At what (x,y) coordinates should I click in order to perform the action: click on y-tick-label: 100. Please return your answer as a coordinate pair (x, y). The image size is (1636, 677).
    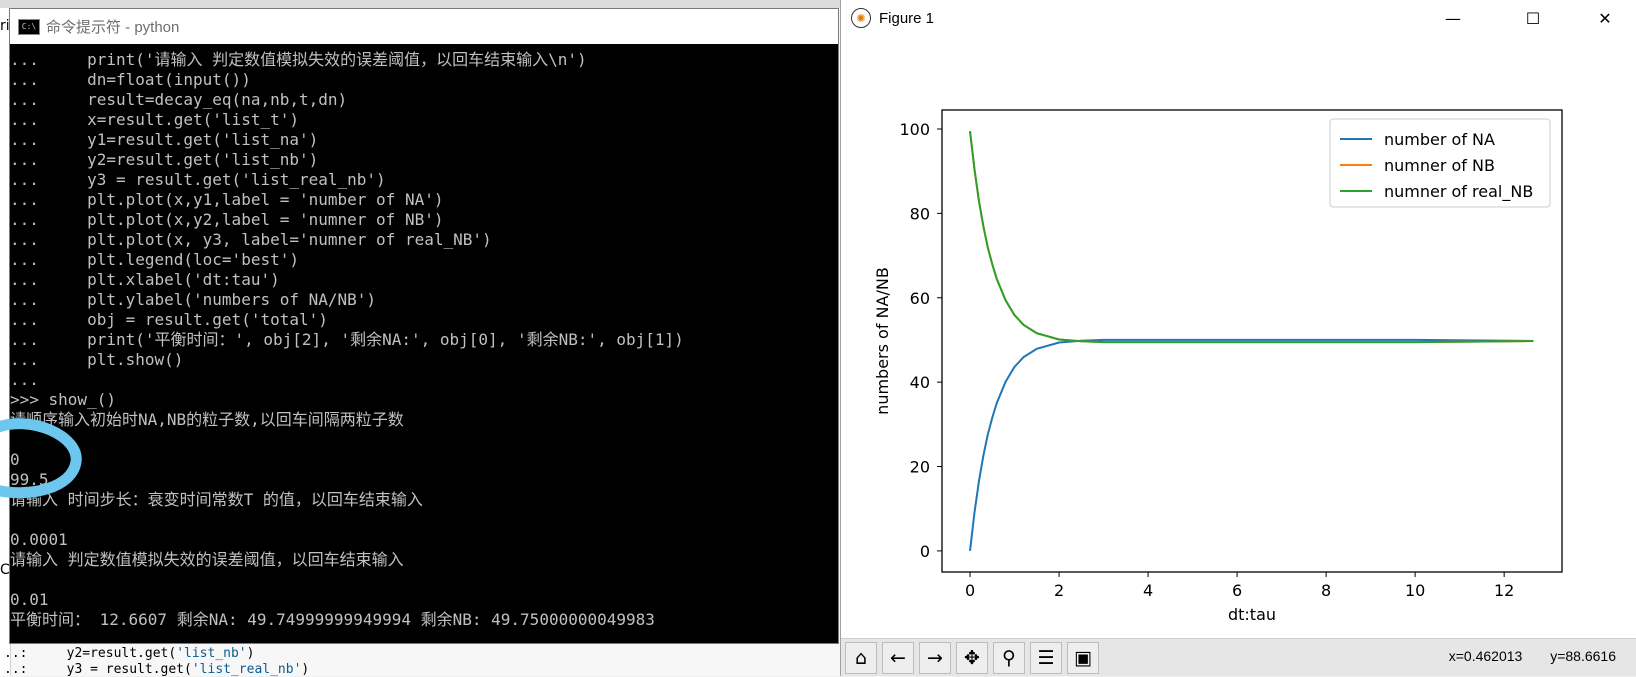
    Looking at the image, I should click on (914, 129).